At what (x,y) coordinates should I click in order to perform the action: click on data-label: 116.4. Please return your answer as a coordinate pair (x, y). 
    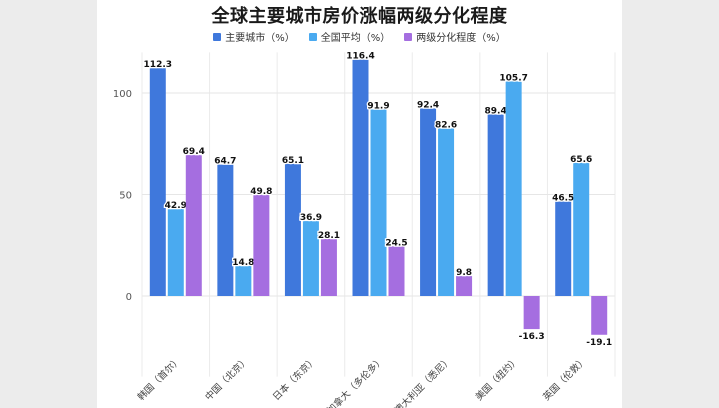
    Looking at the image, I should click on (360, 57).